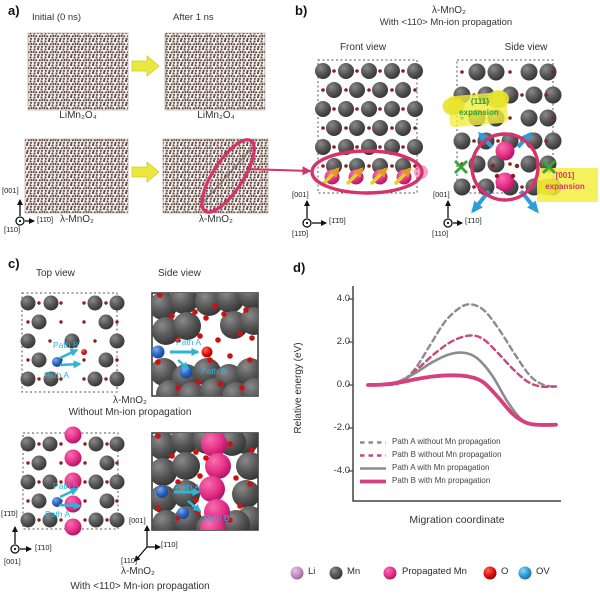  I want to click on caption-limn2o4-initial: LiMn₂O₄, so click(78, 115).